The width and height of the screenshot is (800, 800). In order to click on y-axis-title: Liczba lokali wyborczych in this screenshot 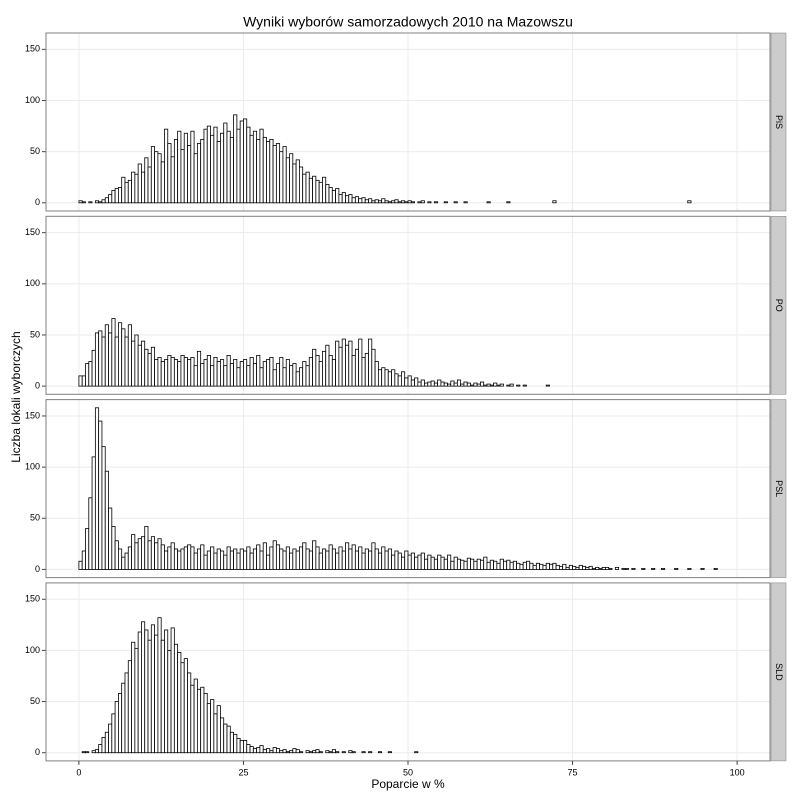, I will do `click(16, 396)`.